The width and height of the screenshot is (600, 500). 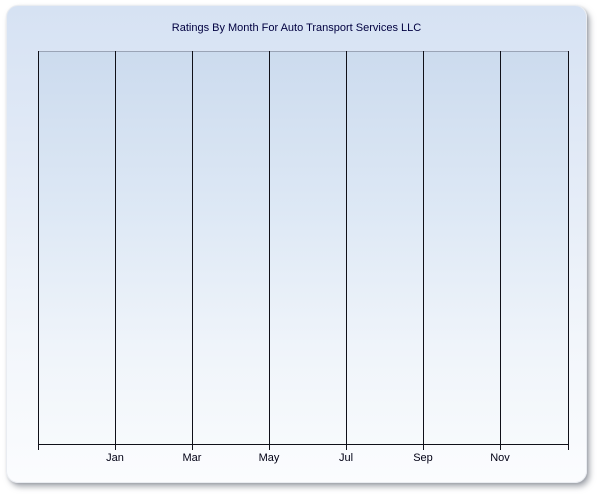 What do you see at coordinates (115, 458) in the screenshot?
I see `x-axis-tick-label: Jan` at bounding box center [115, 458].